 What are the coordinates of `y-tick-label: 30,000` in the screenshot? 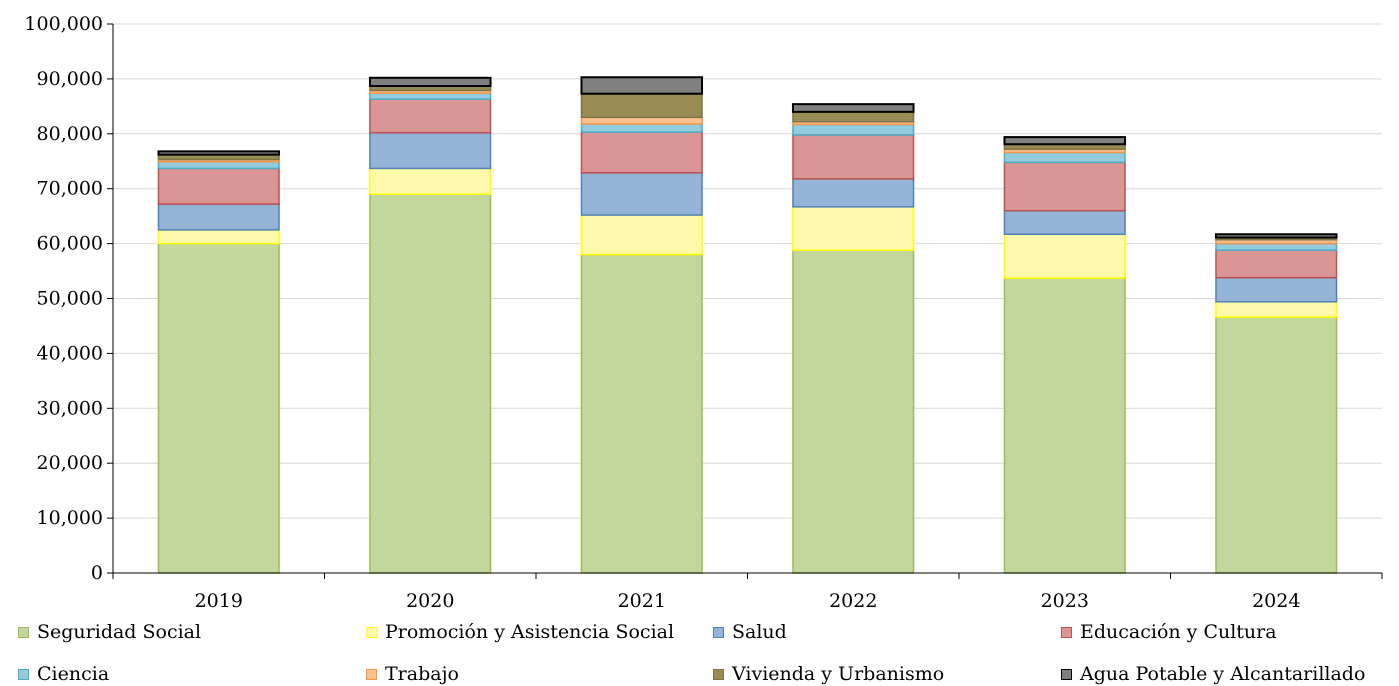 It's located at (70, 408).